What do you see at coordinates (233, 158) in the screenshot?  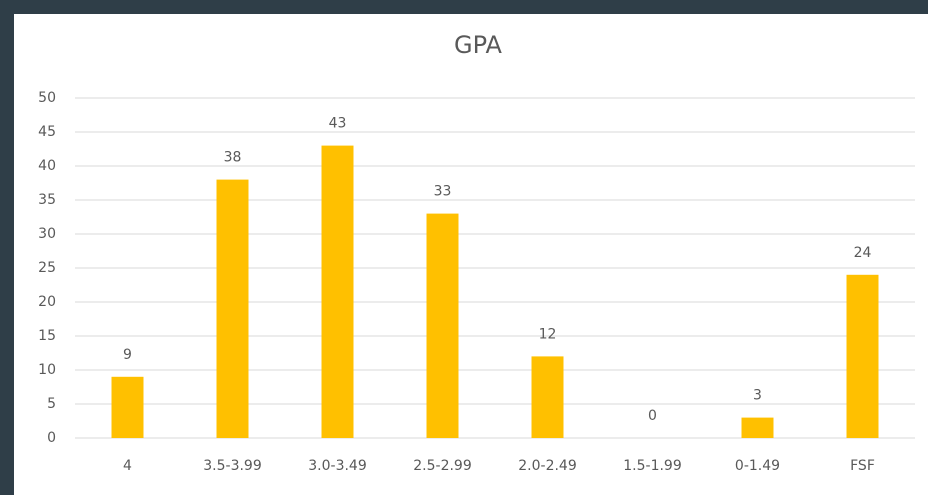 I see `data-label: 38` at bounding box center [233, 158].